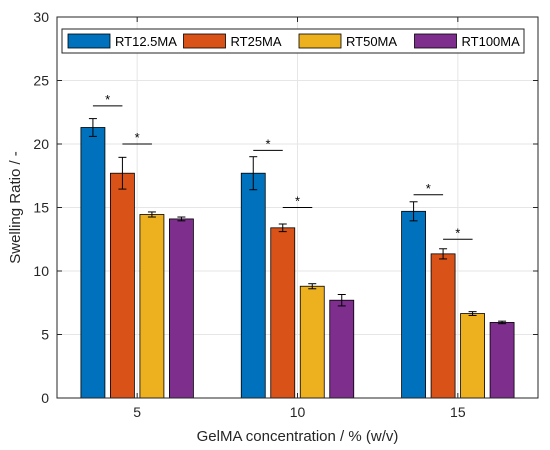 Image resolution: width=550 pixels, height=450 pixels. I want to click on x-tick-label: 15, so click(458, 412).